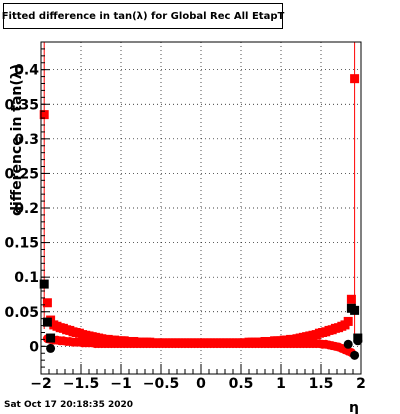 This screenshot has height=414, width=400. What do you see at coordinates (69, 405) in the screenshot?
I see `timestamp: Sat Oct 17 20:18:35 2020` at bounding box center [69, 405].